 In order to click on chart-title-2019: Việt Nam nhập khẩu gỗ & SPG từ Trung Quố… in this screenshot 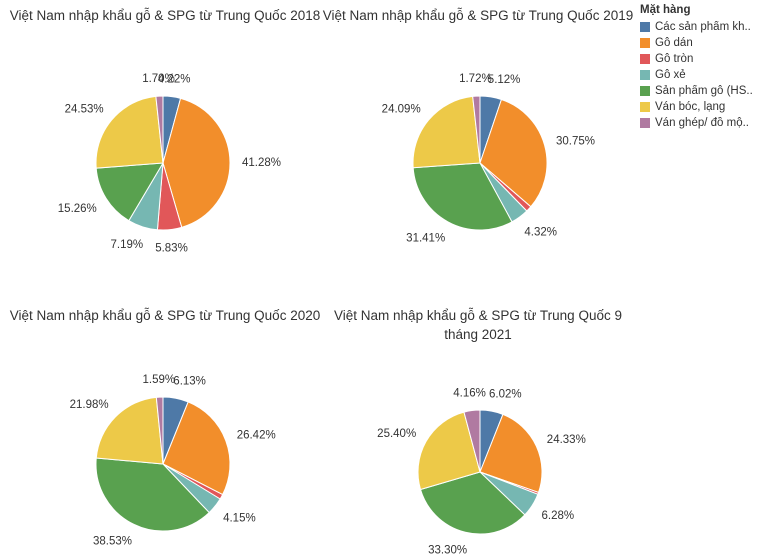, I will do `click(478, 15)`.